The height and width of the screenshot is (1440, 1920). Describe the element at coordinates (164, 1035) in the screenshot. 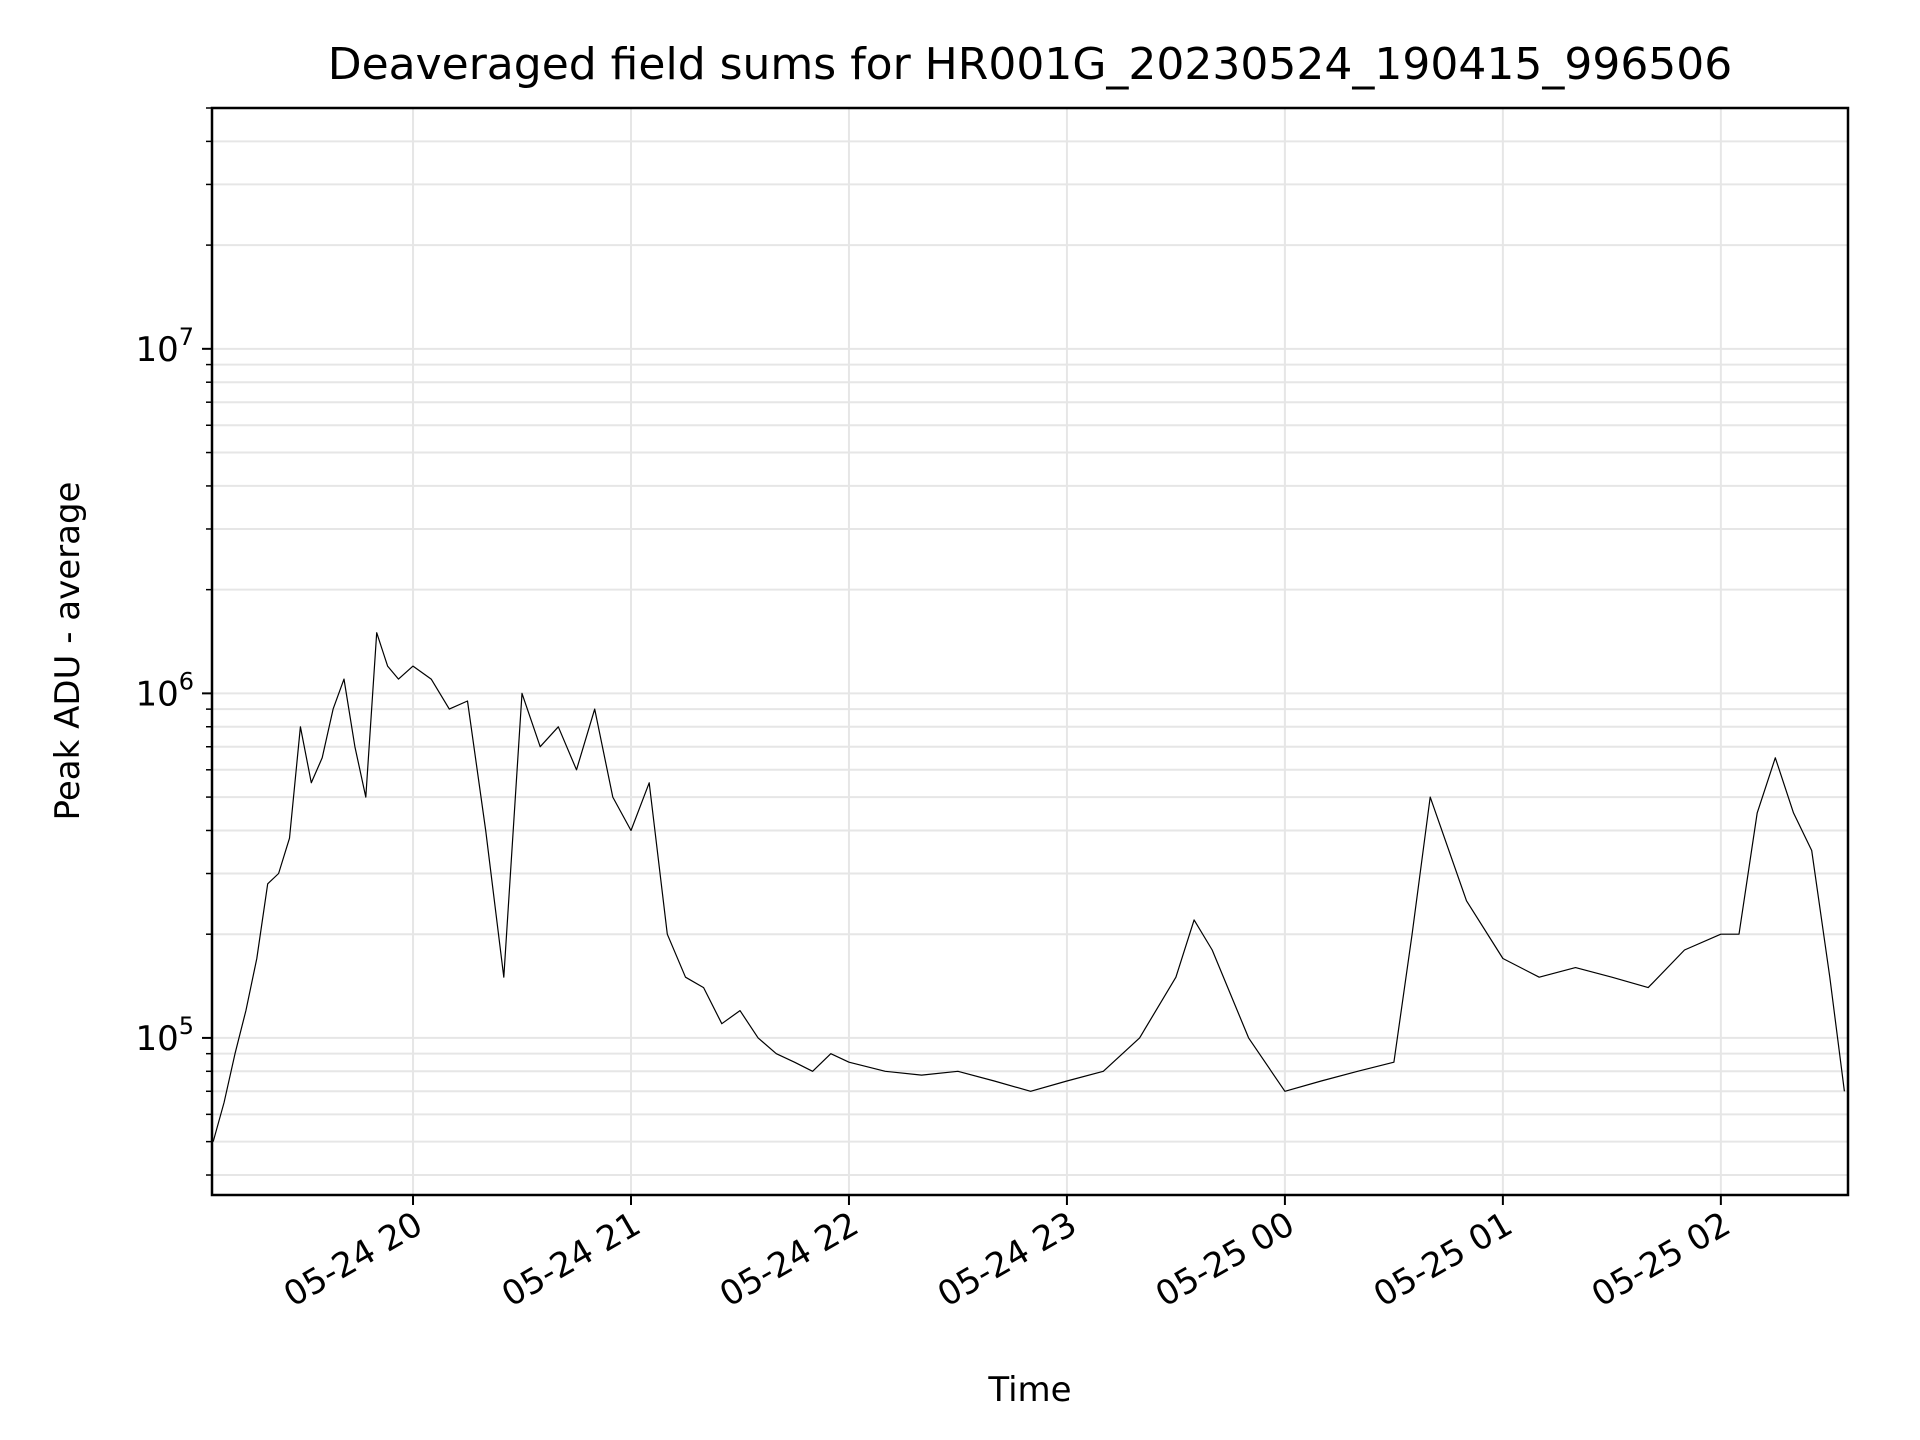

I see `y-tick-label: 10⁵` at that location.